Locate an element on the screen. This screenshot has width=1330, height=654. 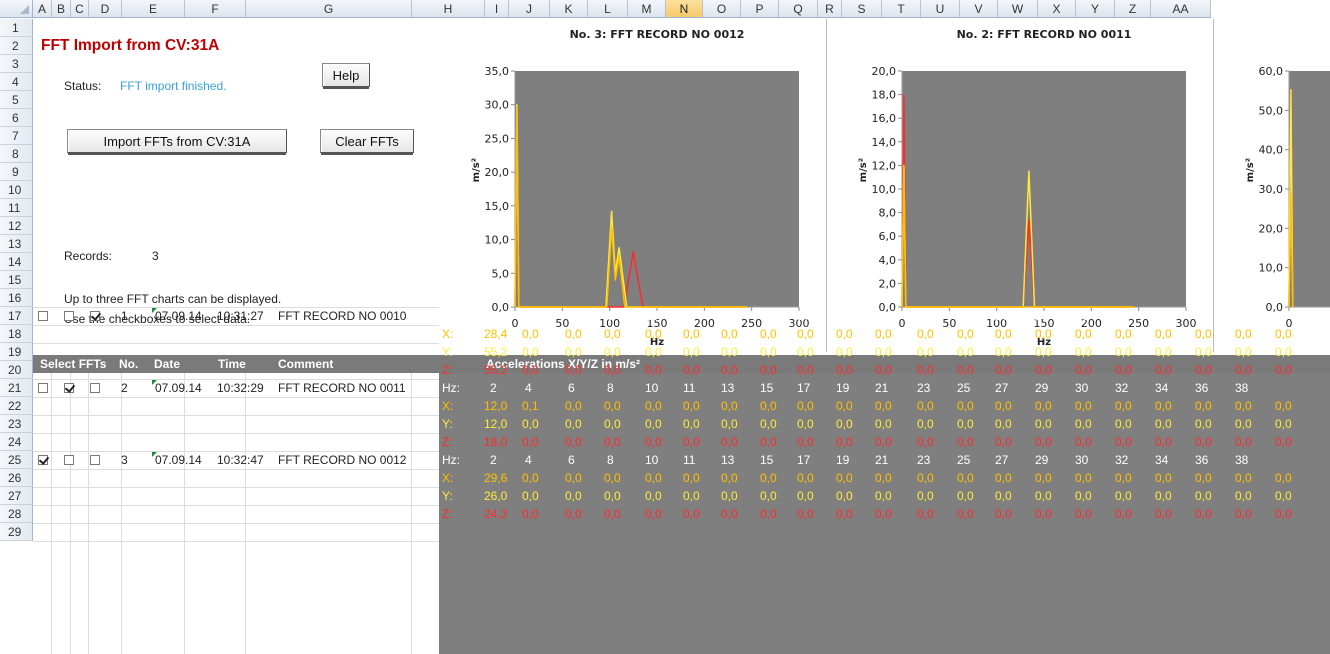
column-header: H is located at coordinates (448, 9).